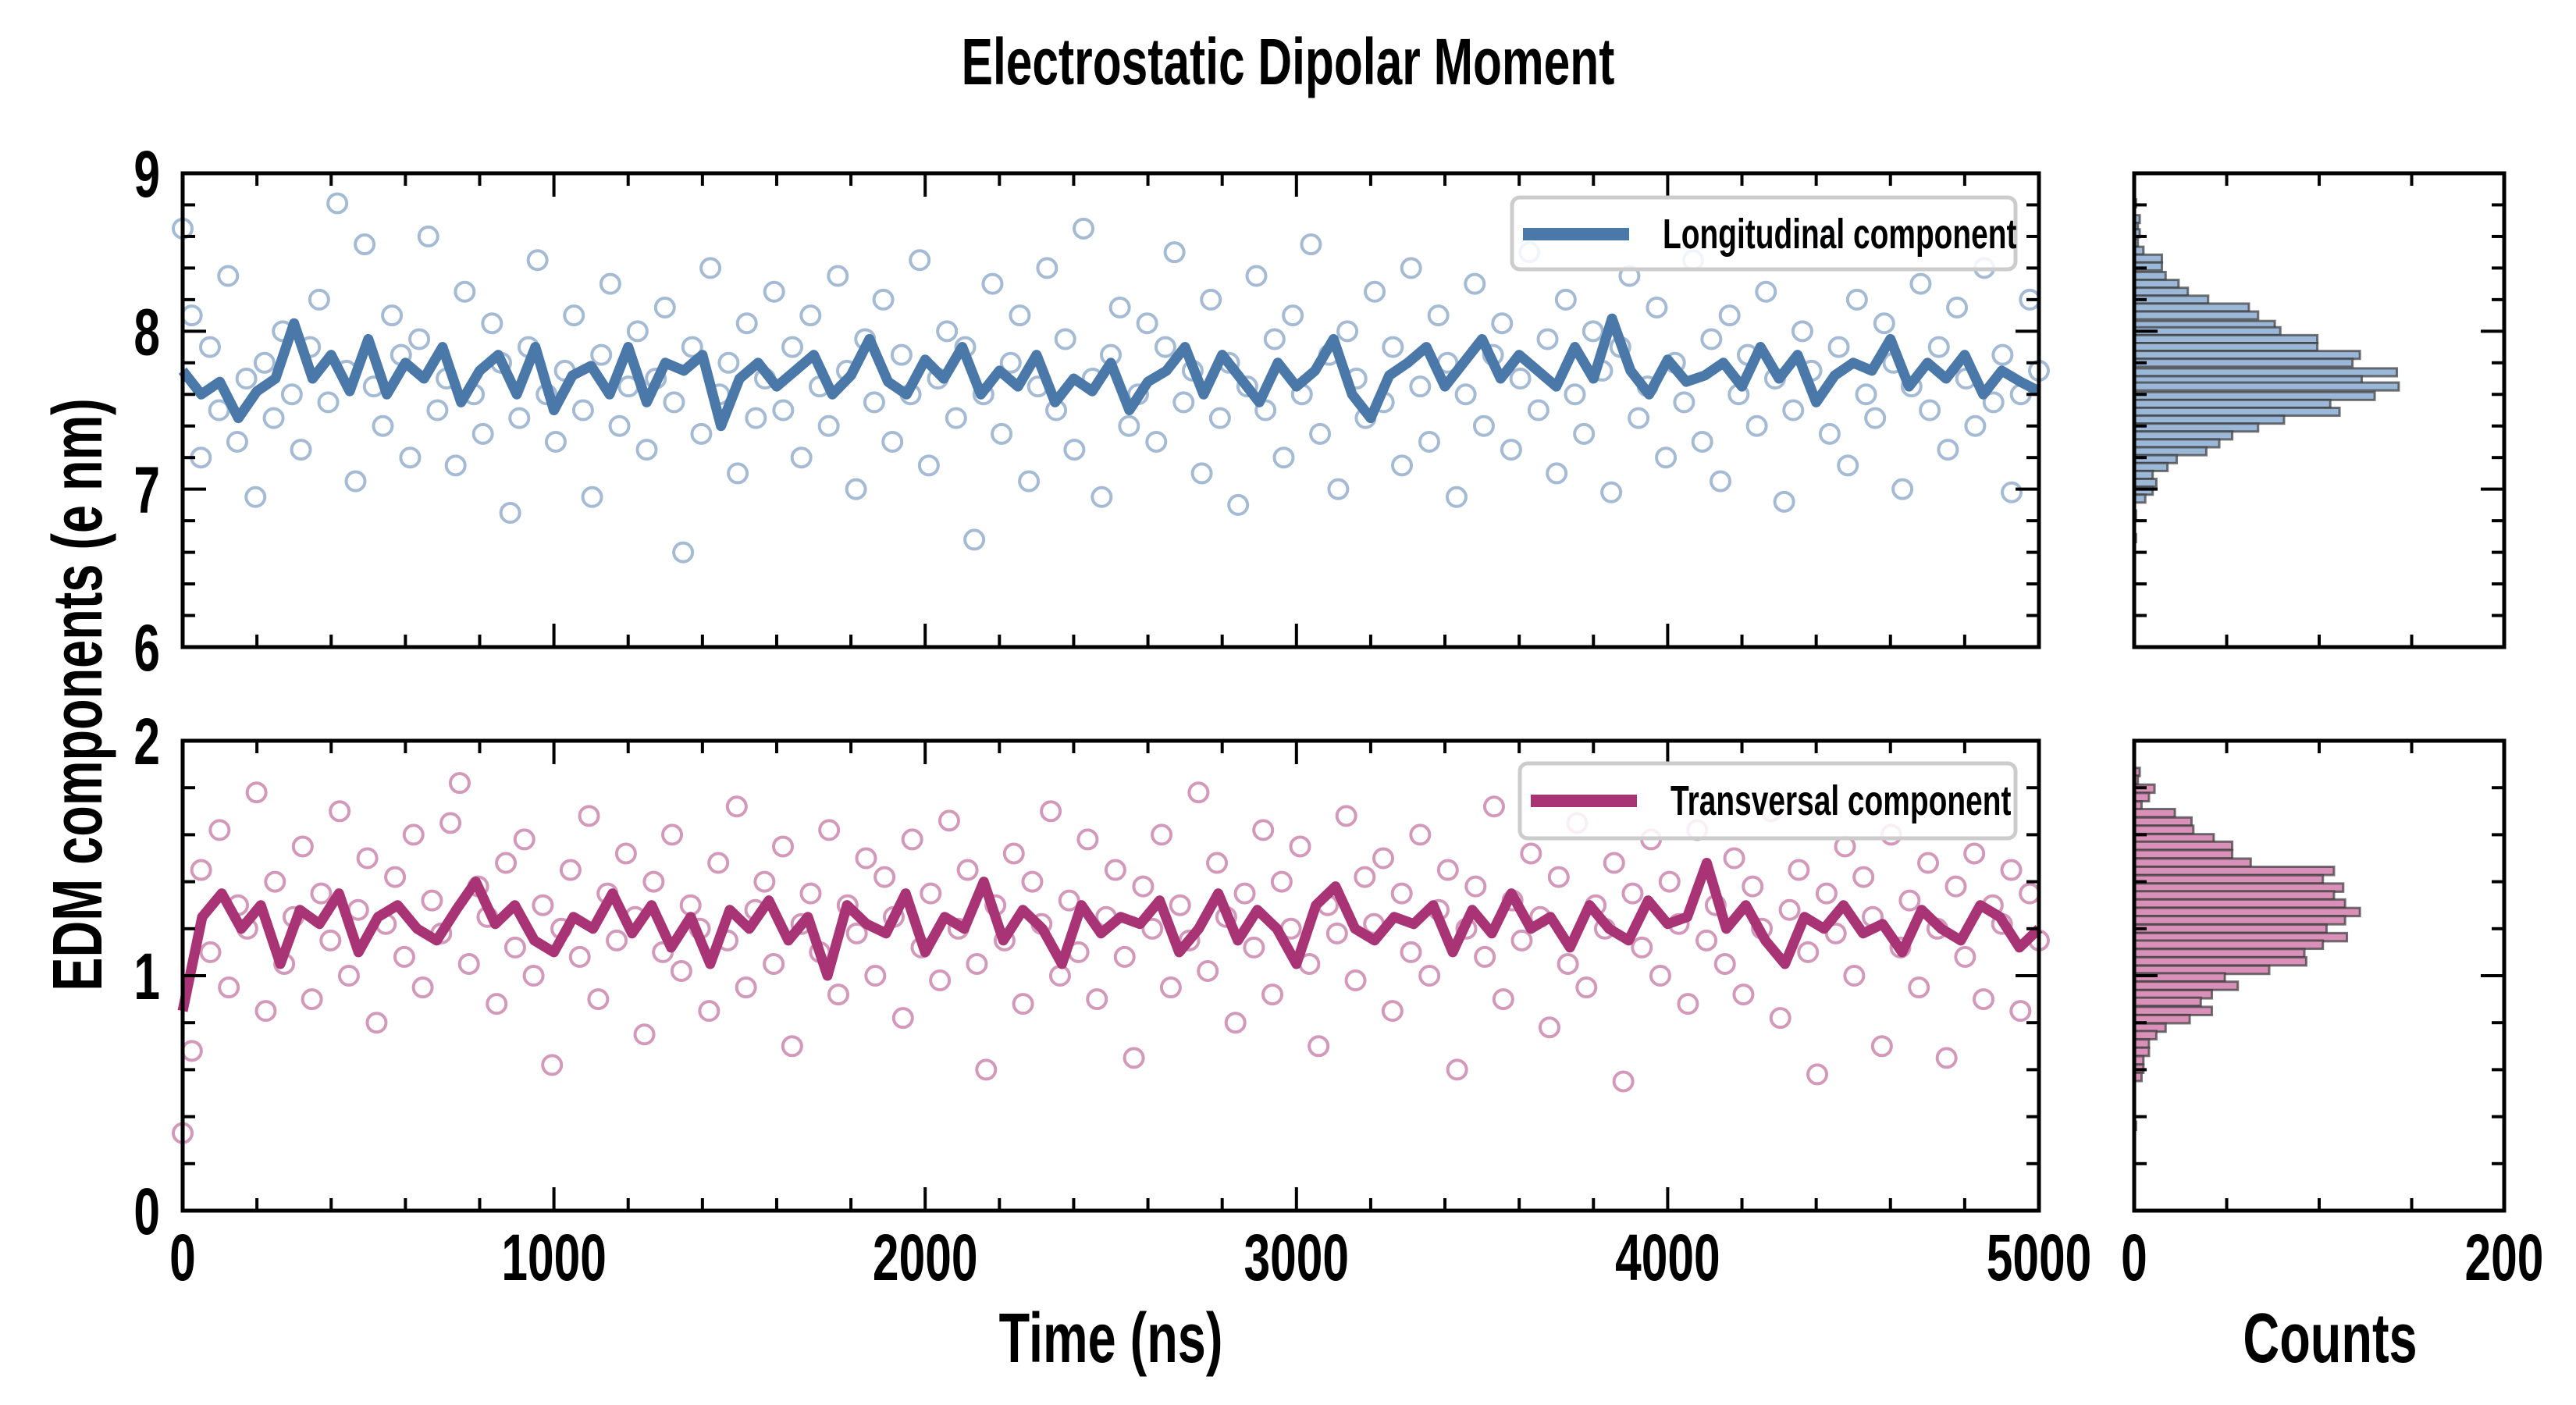 The image size is (2576, 1405). I want to click on transversal-histogram, so click(2319, 975).